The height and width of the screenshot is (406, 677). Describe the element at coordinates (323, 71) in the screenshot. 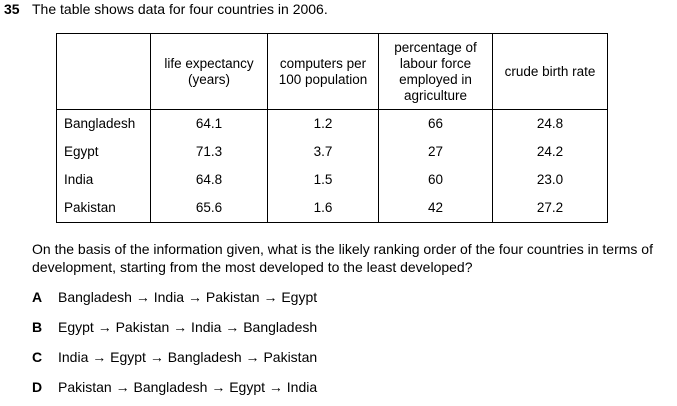

I see `header-computers: computers per 100 population` at that location.